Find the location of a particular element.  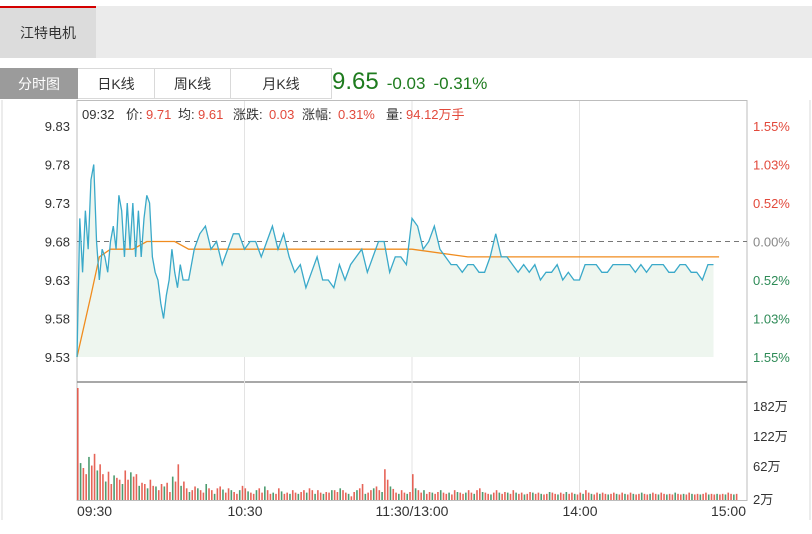

tab-intraday: 分时图 is located at coordinates (39, 83).